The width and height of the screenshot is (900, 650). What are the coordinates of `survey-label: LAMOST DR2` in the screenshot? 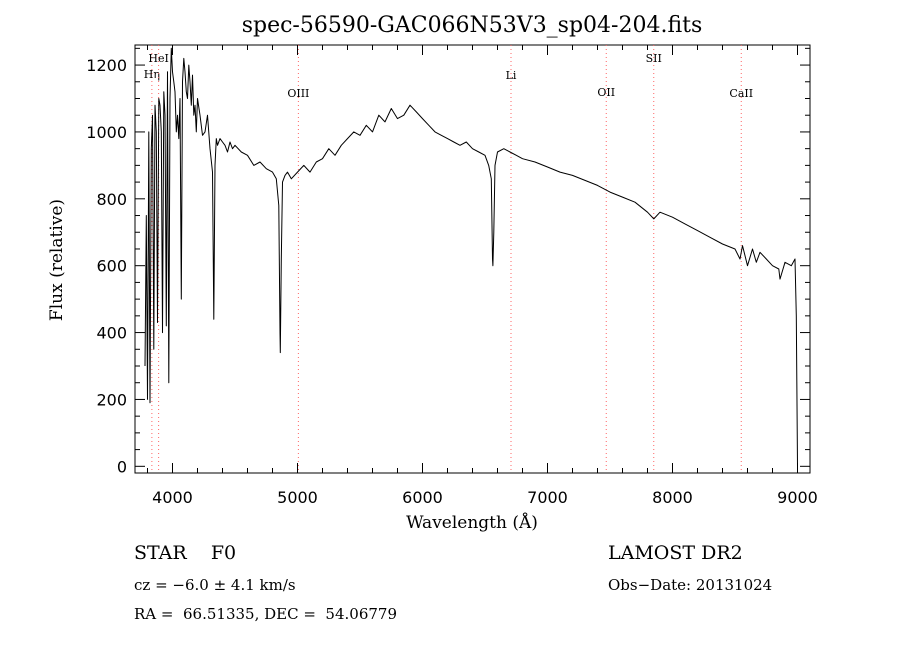 It's located at (675, 553).